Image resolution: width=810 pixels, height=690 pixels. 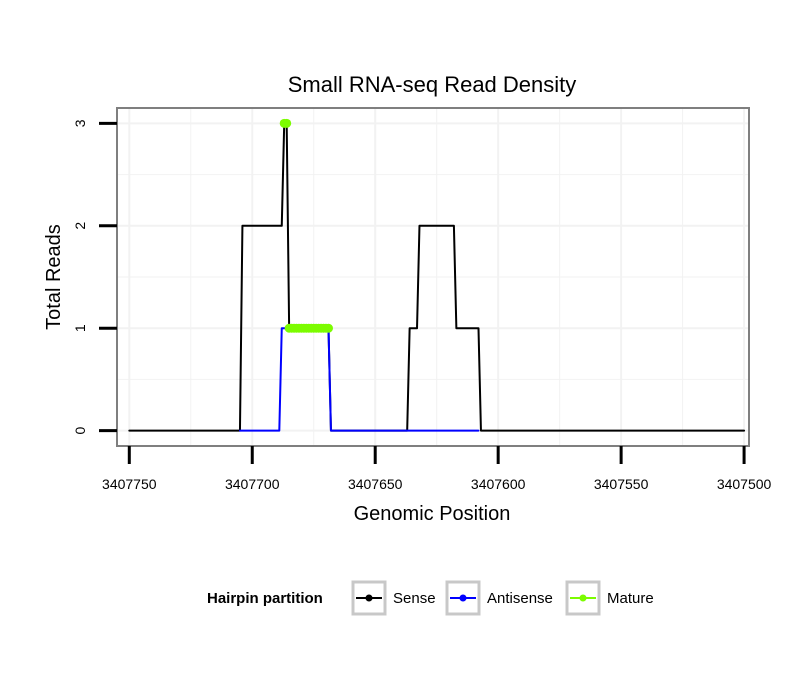 What do you see at coordinates (94, 277) in the screenshot?
I see `y-axis: 0 1 2 3` at bounding box center [94, 277].